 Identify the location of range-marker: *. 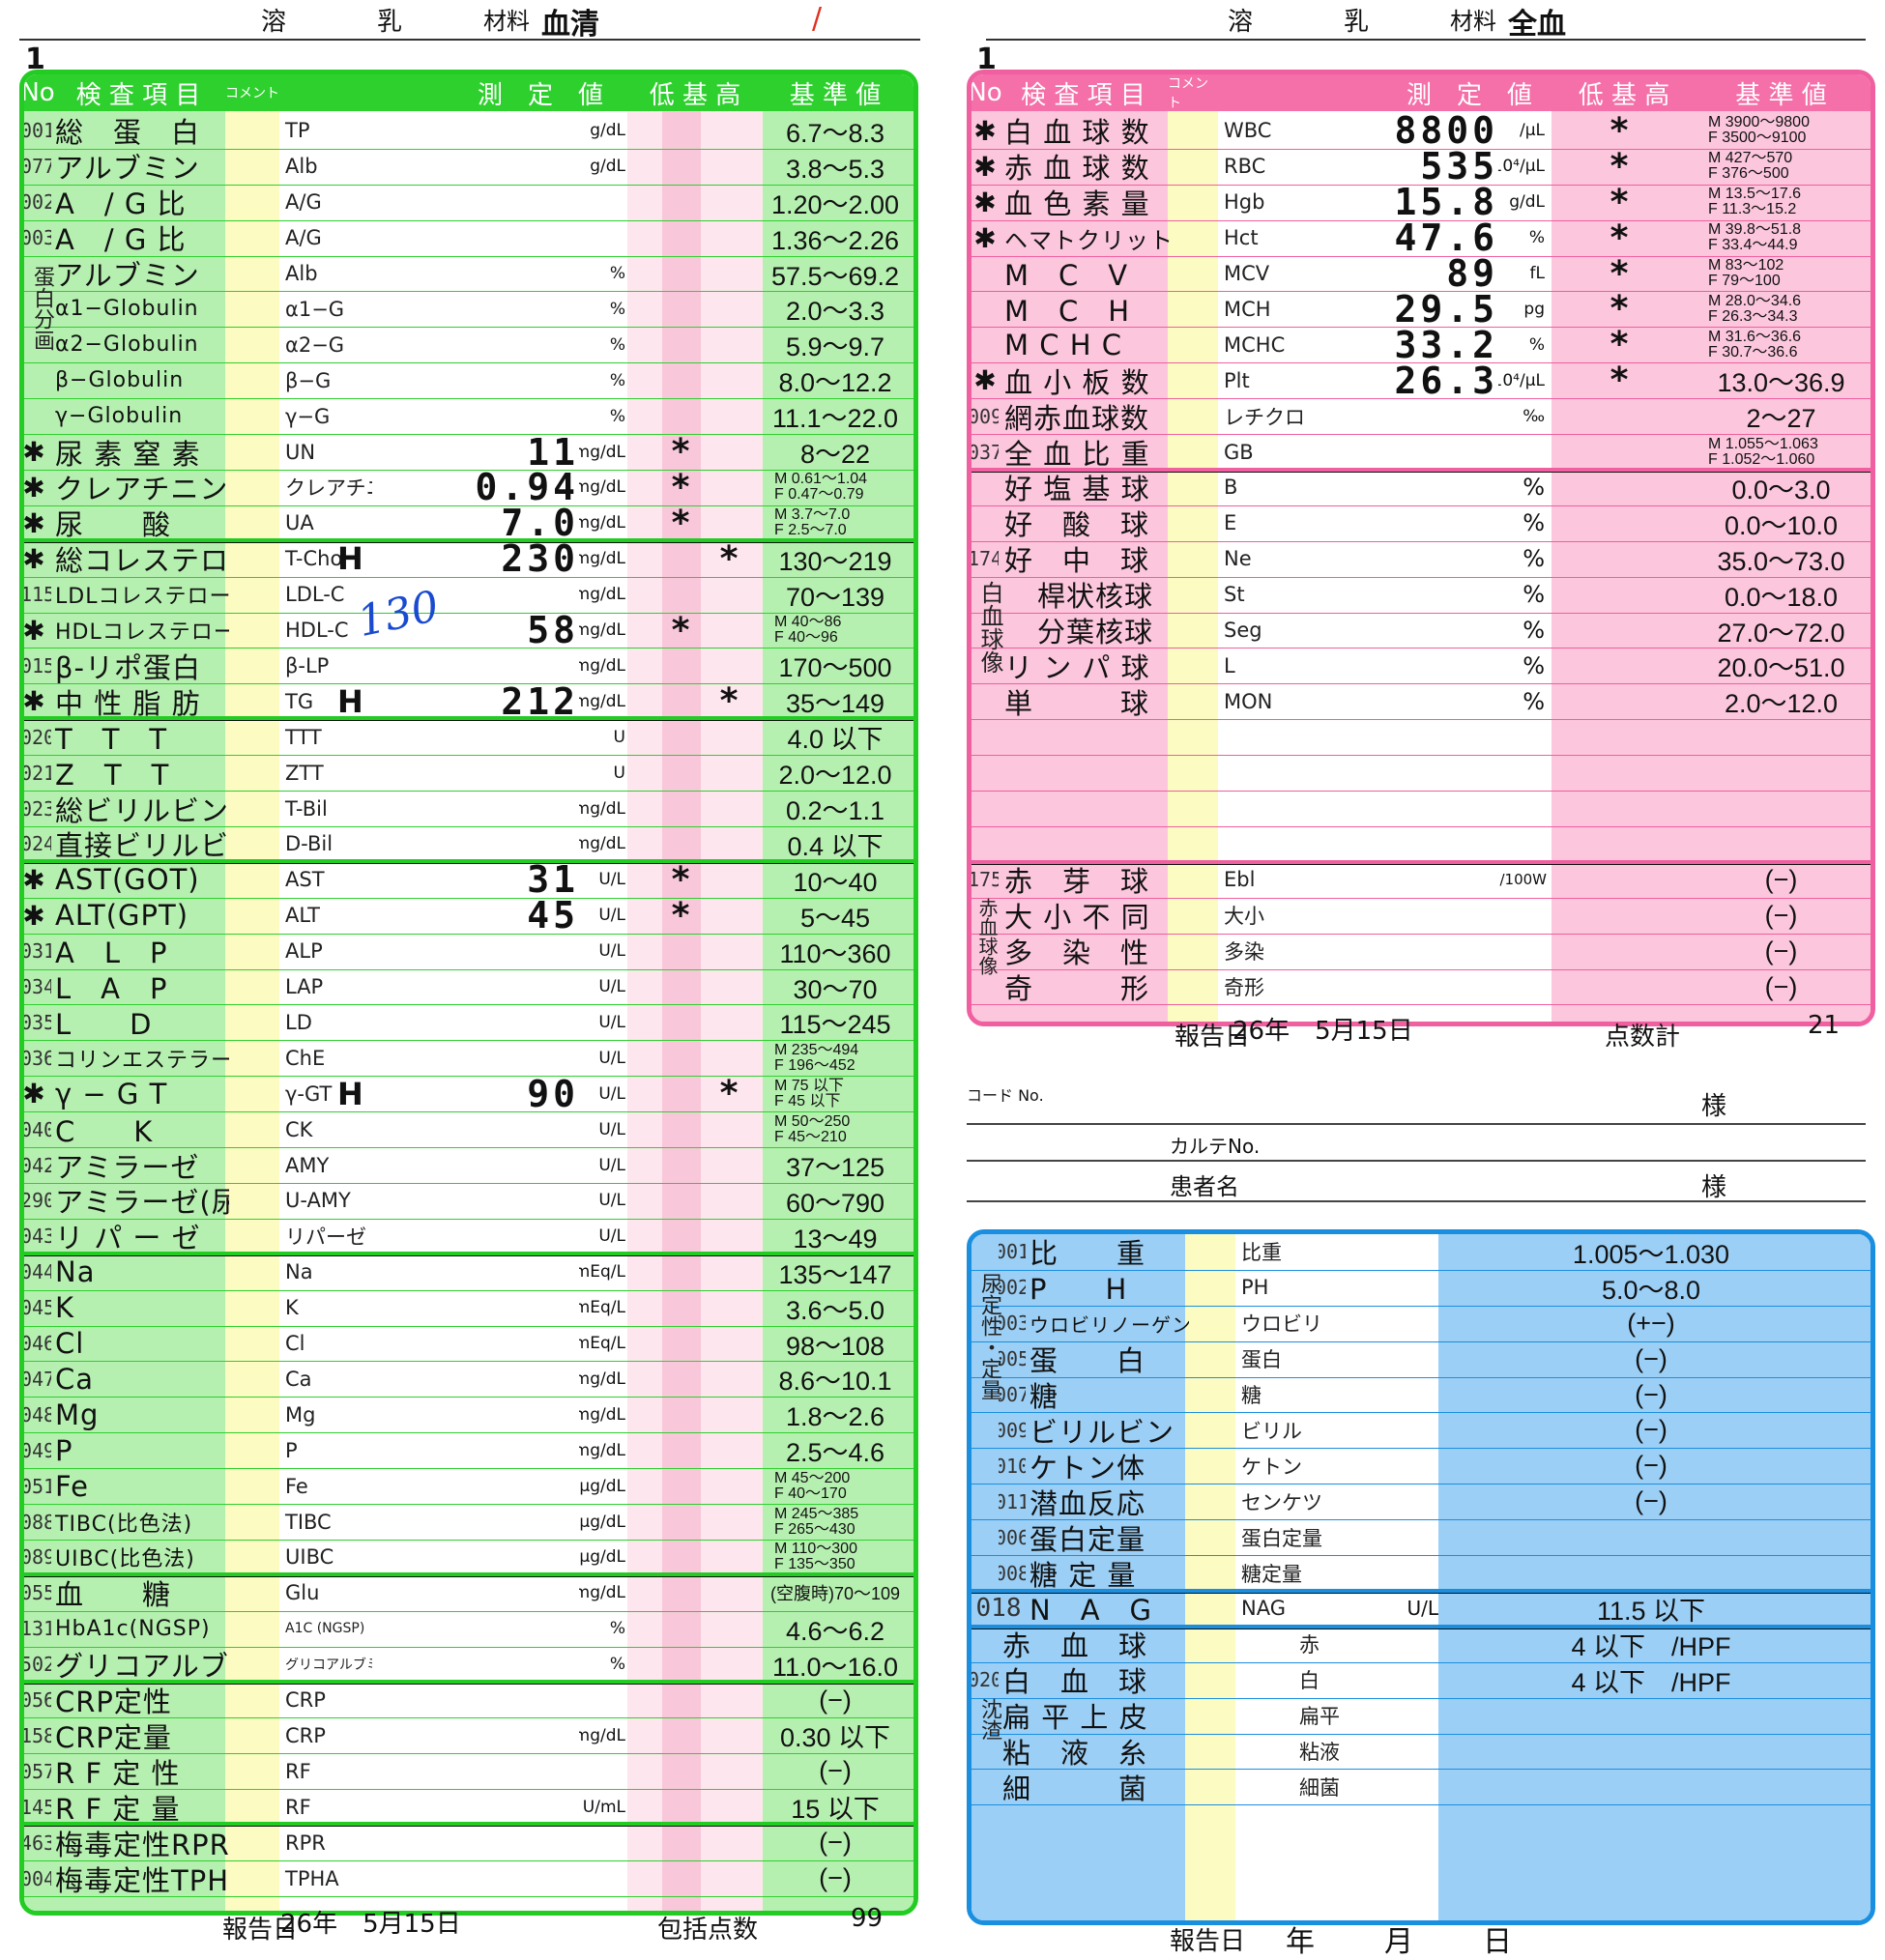
(729, 1094).